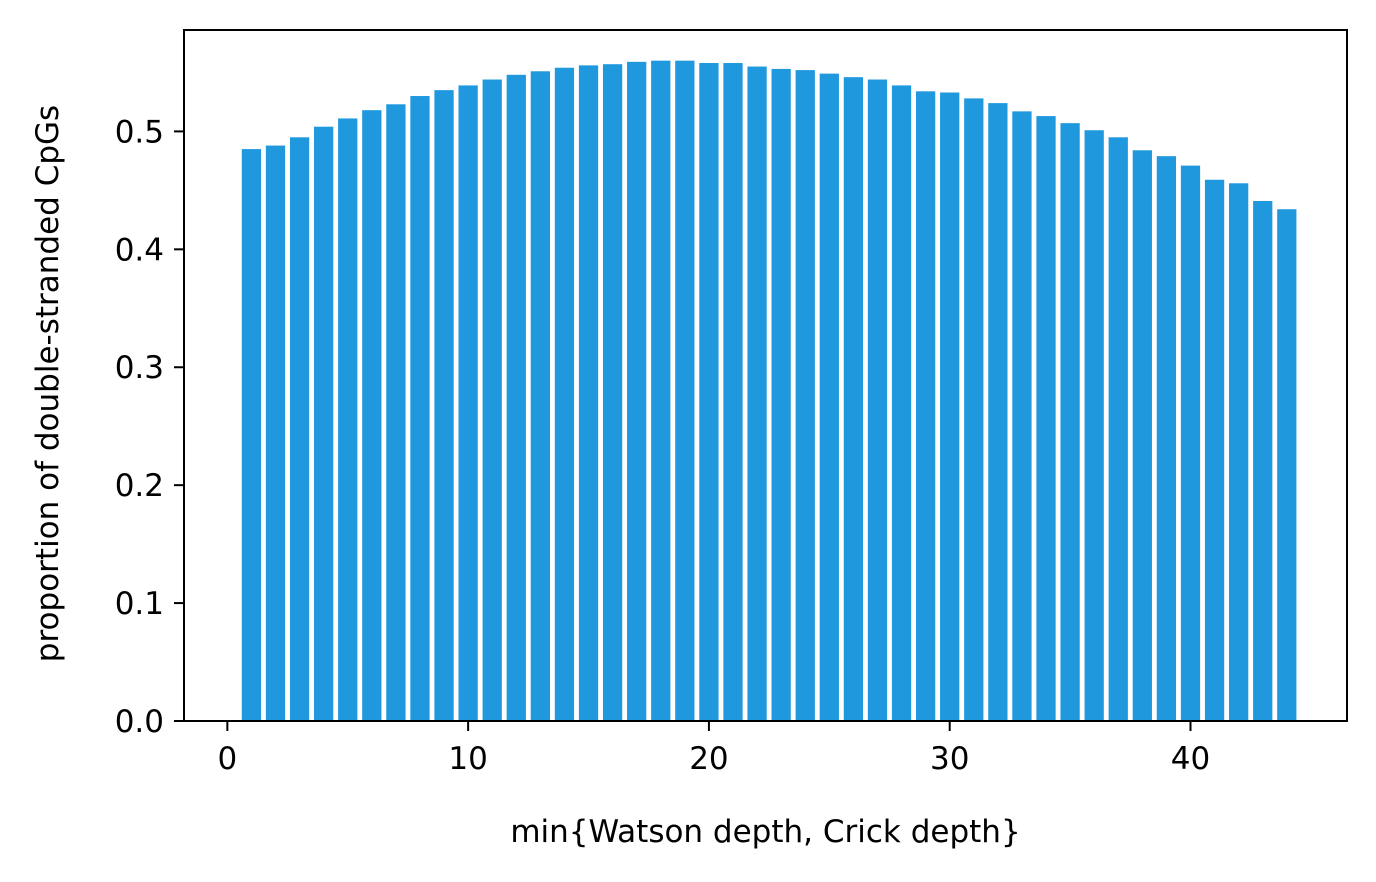 The height and width of the screenshot is (882, 1376). Describe the element at coordinates (227, 759) in the screenshot. I see `x-tick-label: 0` at that location.